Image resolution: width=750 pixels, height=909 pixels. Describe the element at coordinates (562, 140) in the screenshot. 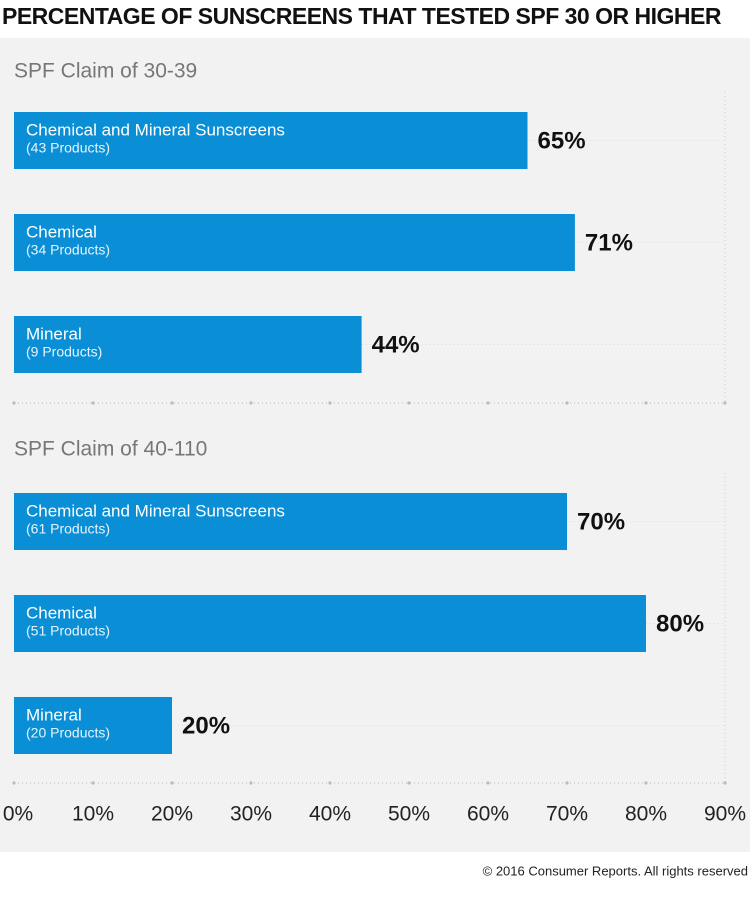

I see `value-label: 65%` at that location.